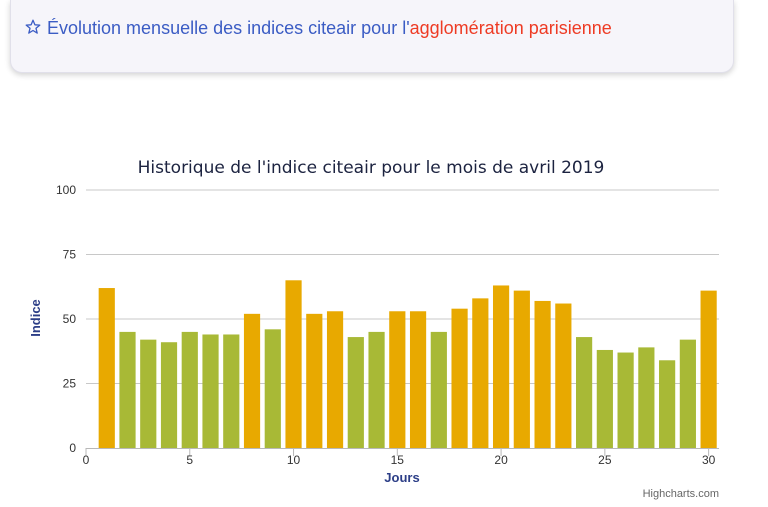 This screenshot has width=768, height=507. I want to click on x-tick-label: 30, so click(709, 460).